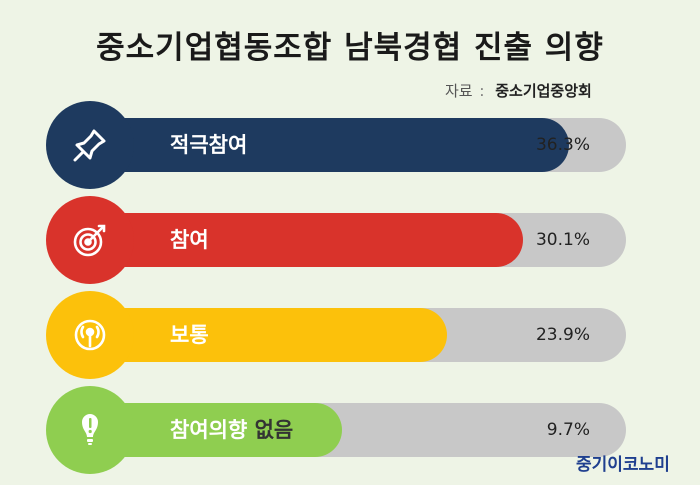  I want to click on category-label-part: 참여의향, so click(212, 430).